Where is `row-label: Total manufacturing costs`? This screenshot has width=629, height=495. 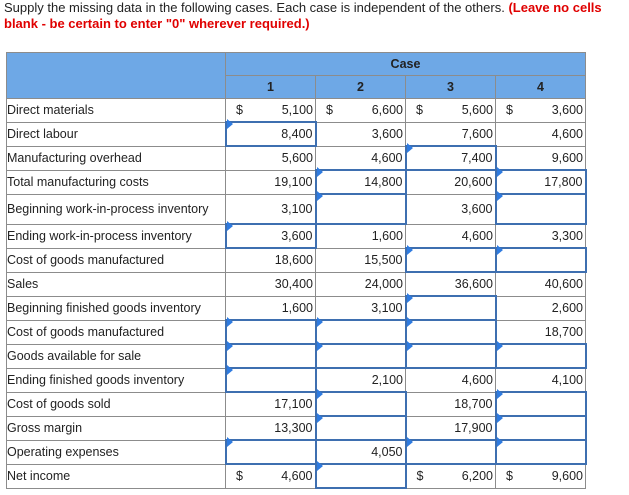 row-label: Total manufacturing costs is located at coordinates (116, 182).